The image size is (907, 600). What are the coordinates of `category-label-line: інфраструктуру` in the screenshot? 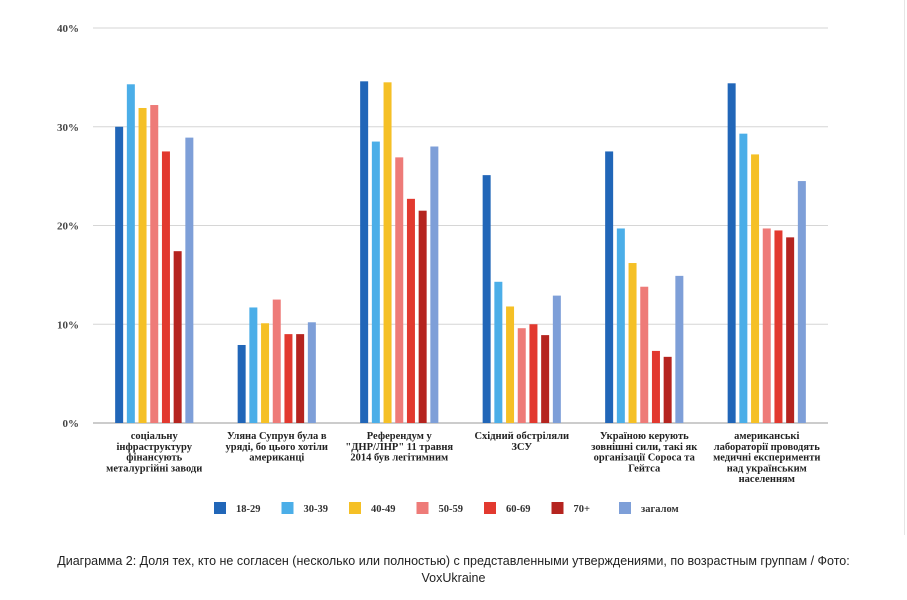 It's located at (155, 447).